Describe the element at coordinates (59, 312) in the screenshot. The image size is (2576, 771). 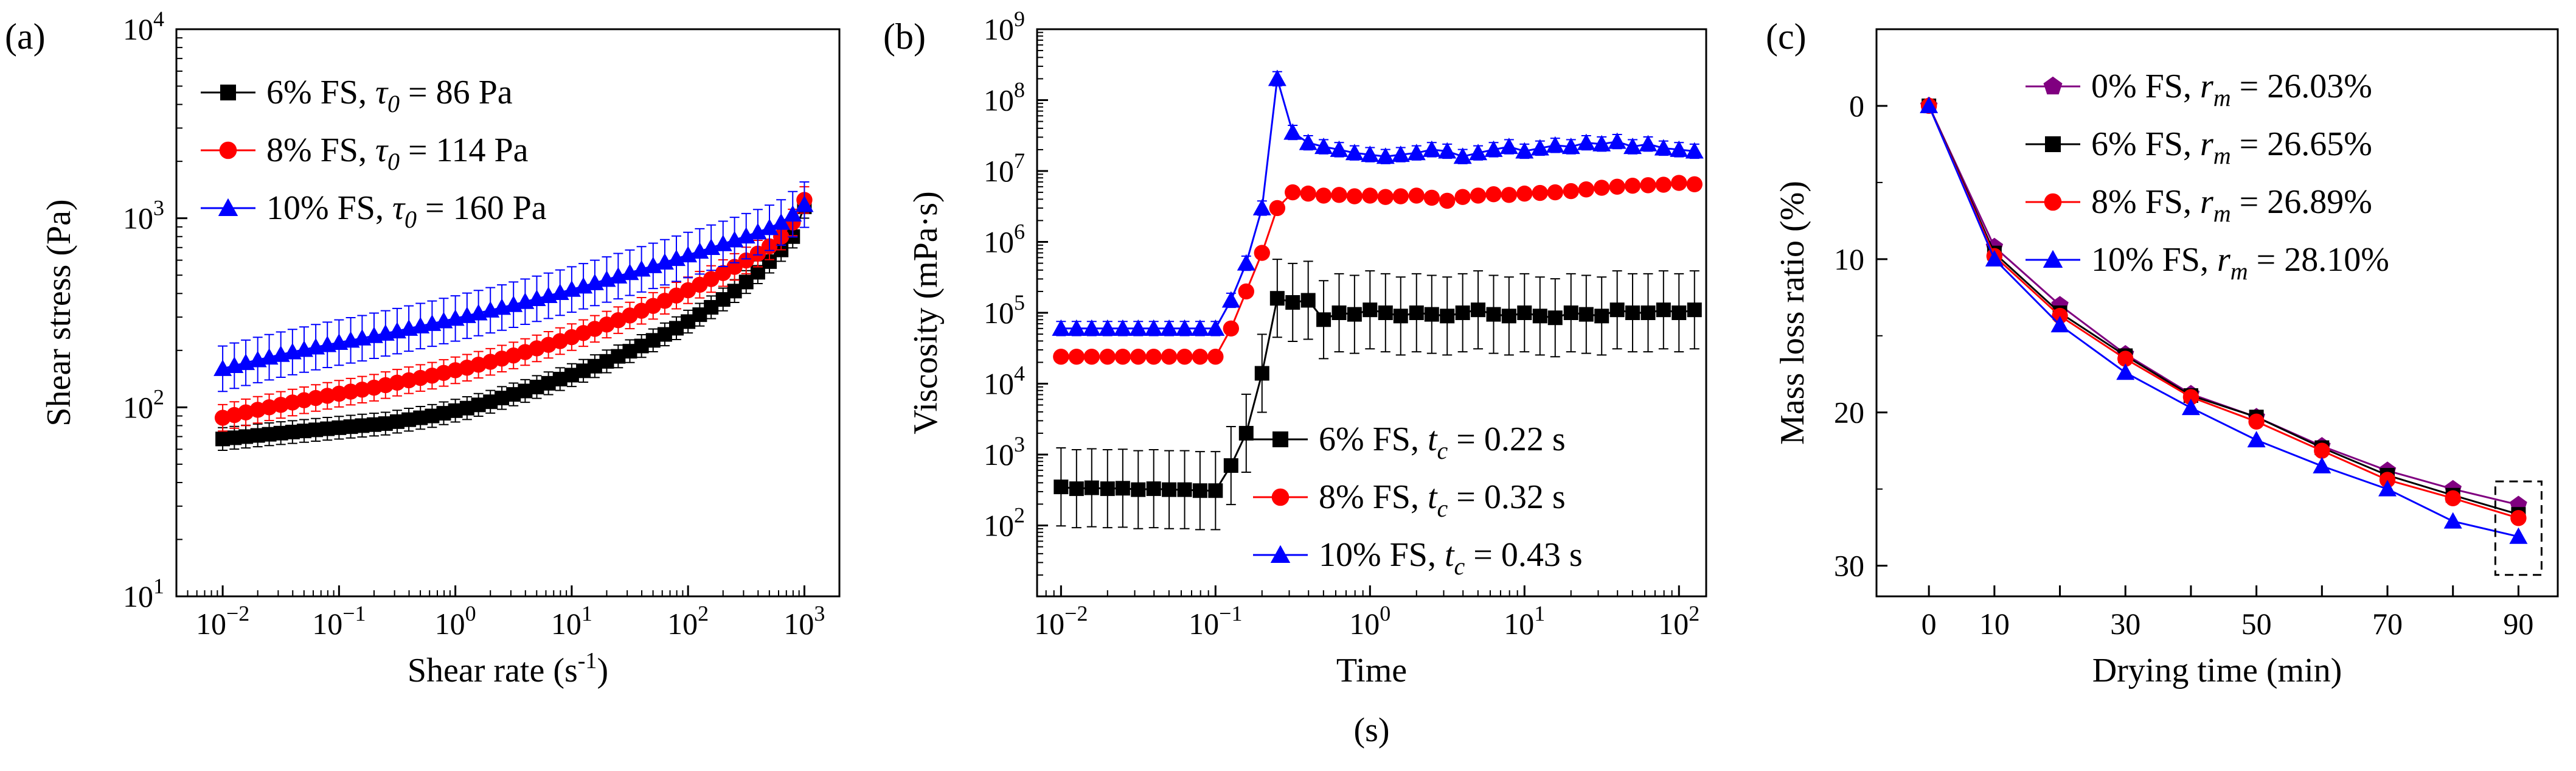
I see `y-axis-label: Shear stress (Pa)` at that location.